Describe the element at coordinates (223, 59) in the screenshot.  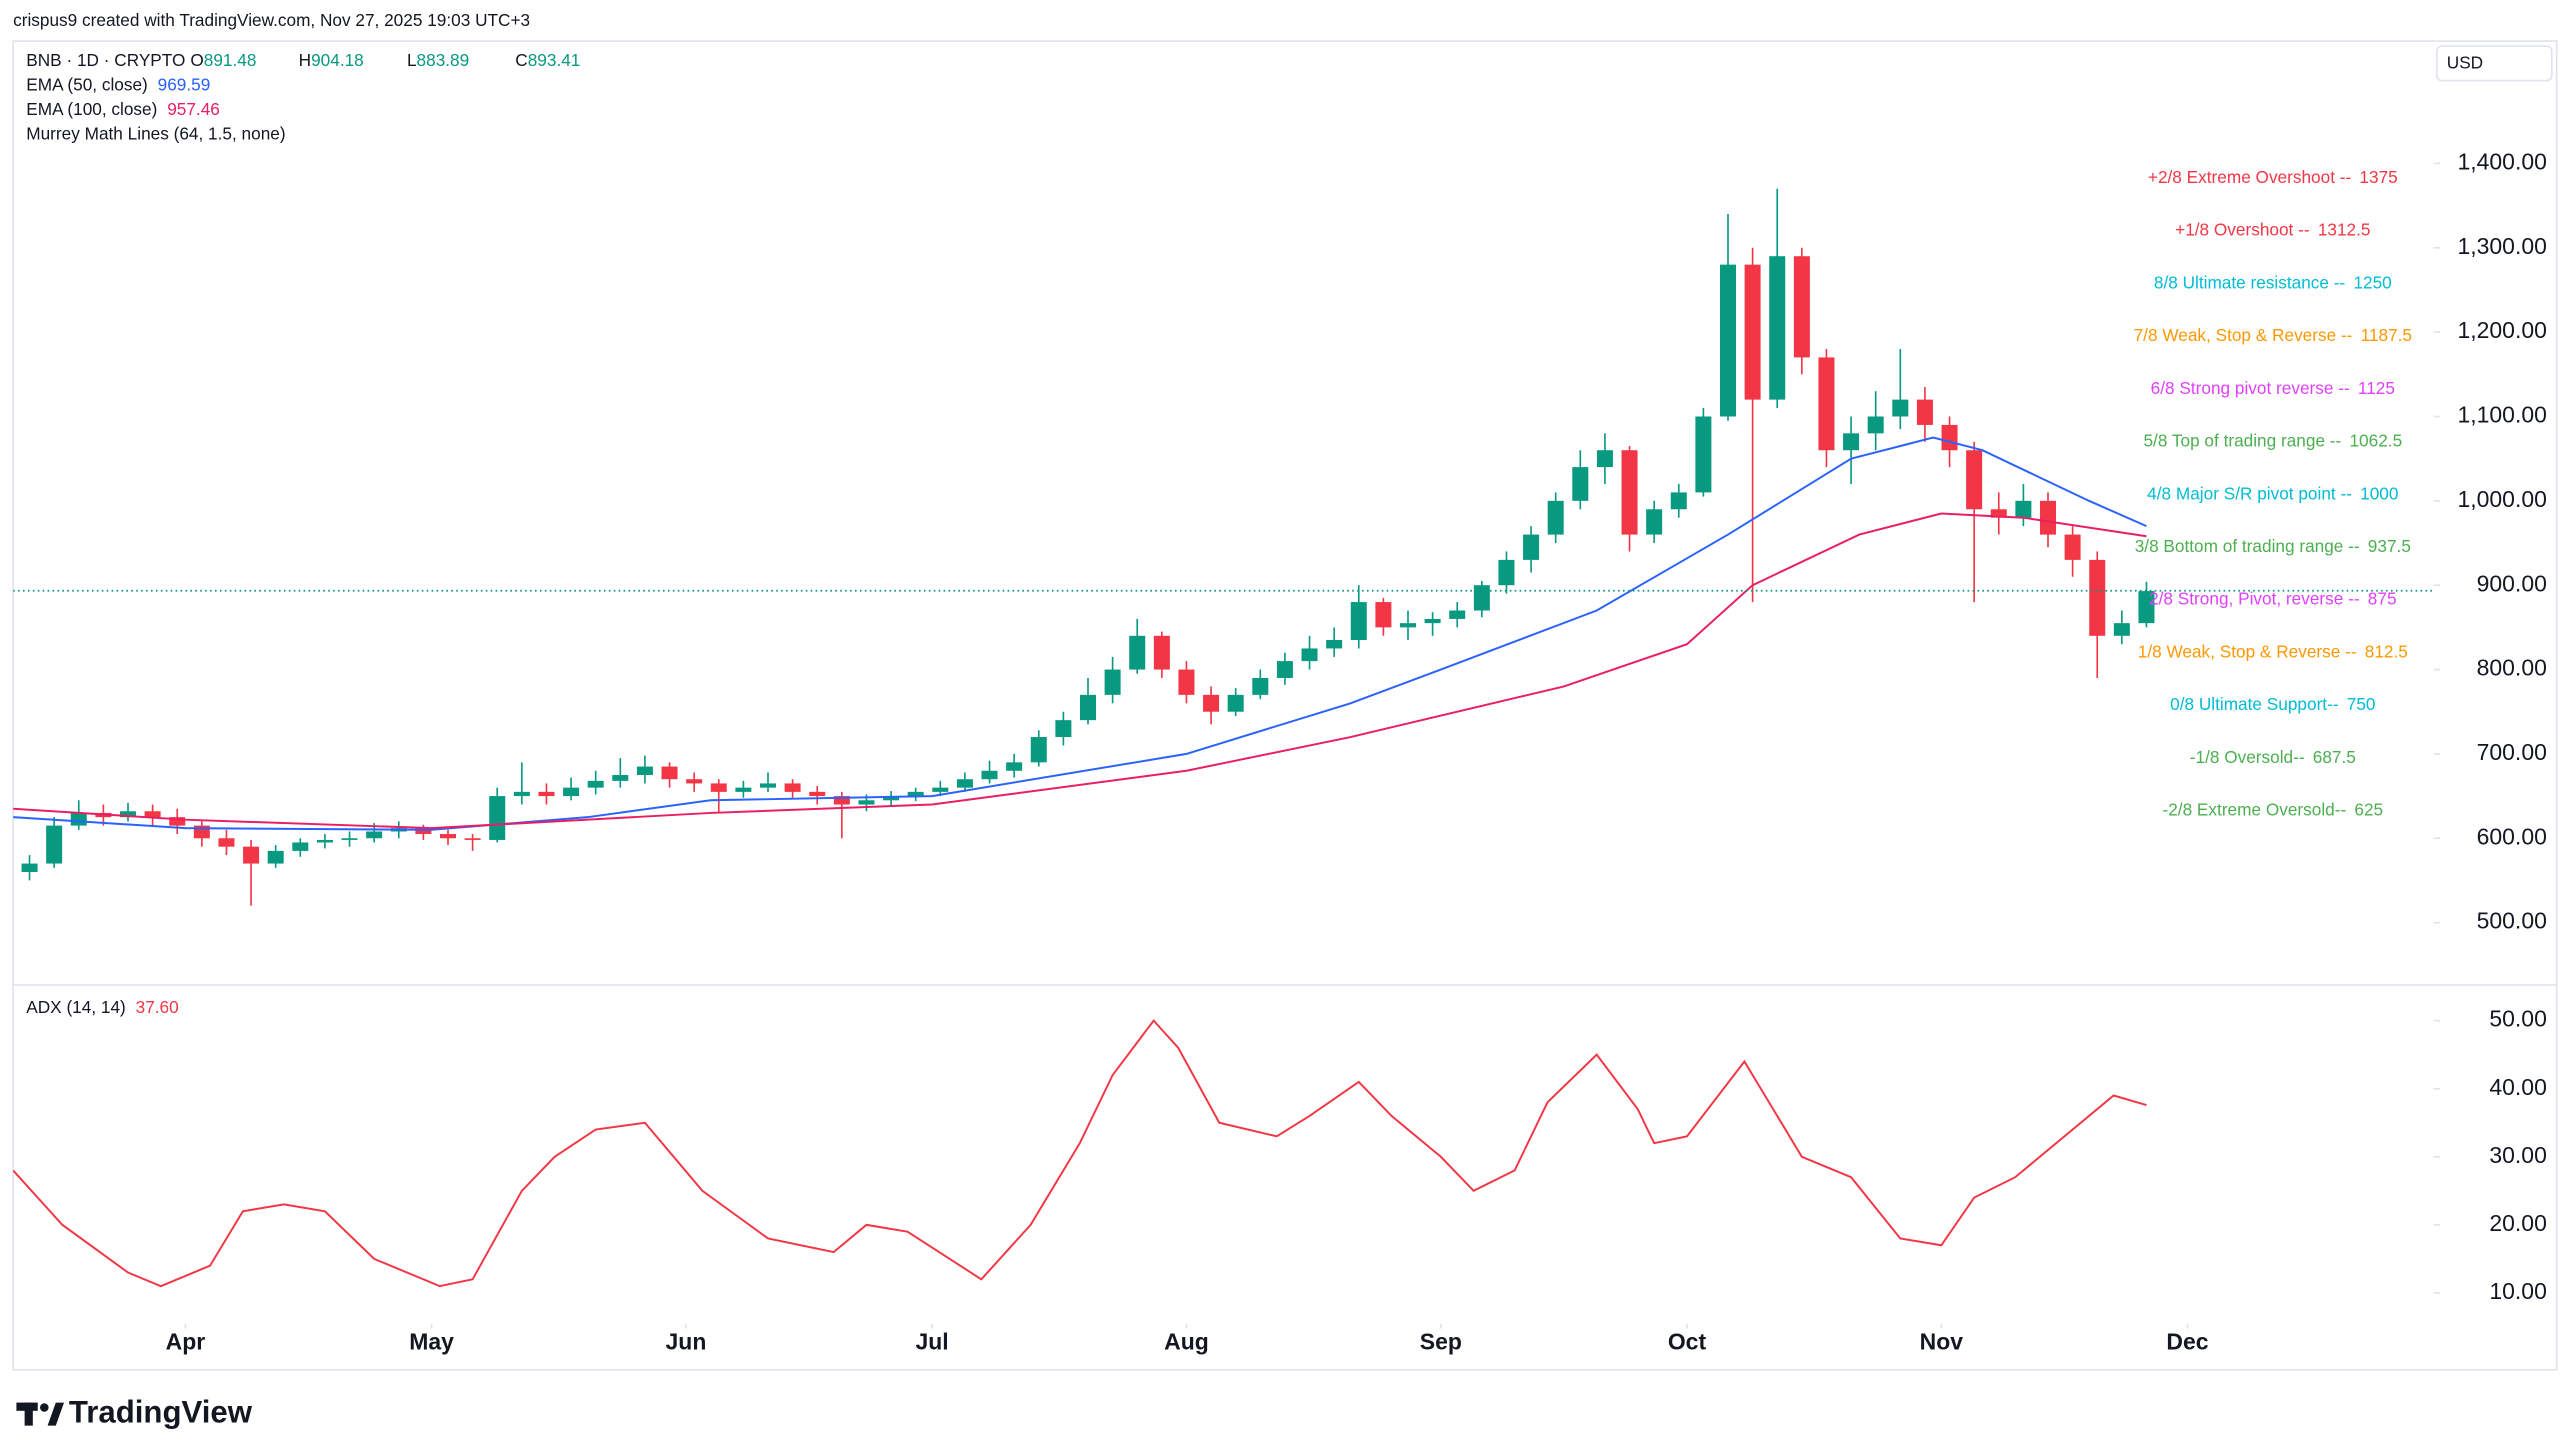
I see `ohlc-entry: O891.48` at that location.